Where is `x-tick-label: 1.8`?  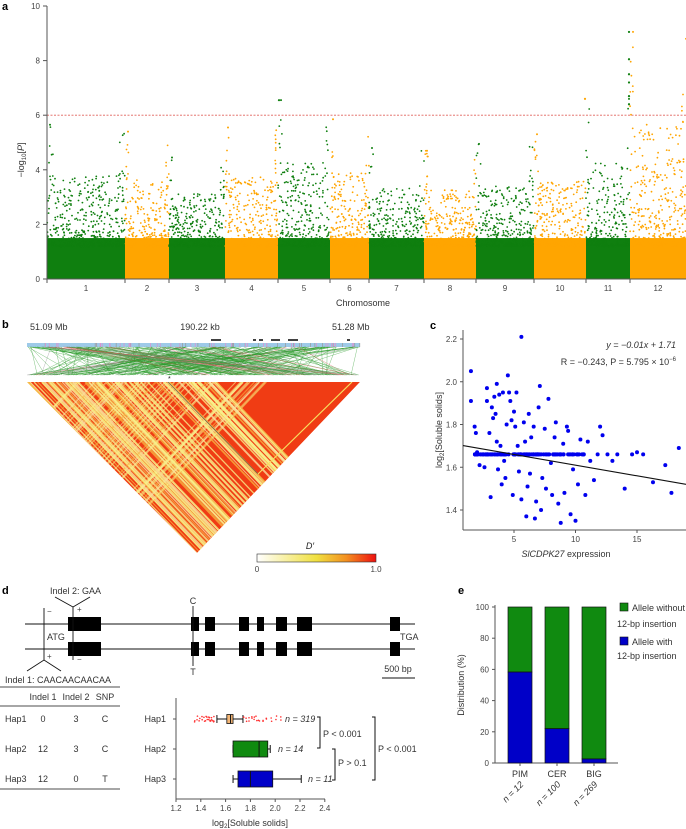 x-tick-label: 1.8 is located at coordinates (251, 808).